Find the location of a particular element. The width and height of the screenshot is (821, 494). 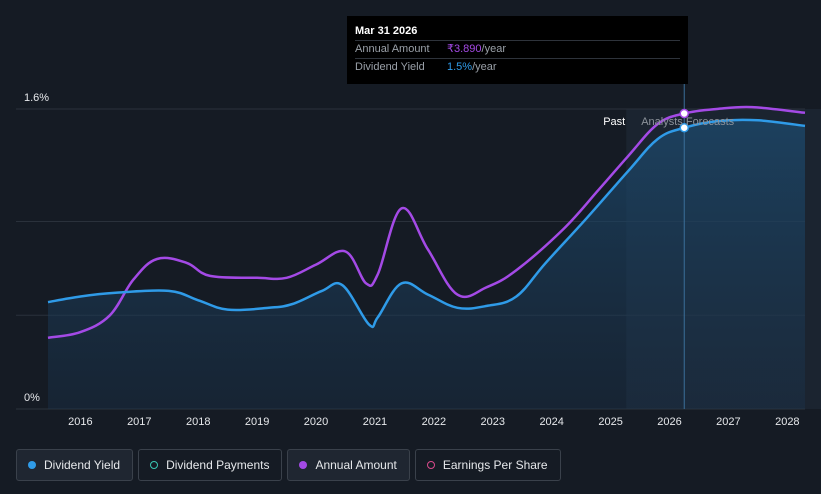

tooltip-value: 1.5% is located at coordinates (460, 67).